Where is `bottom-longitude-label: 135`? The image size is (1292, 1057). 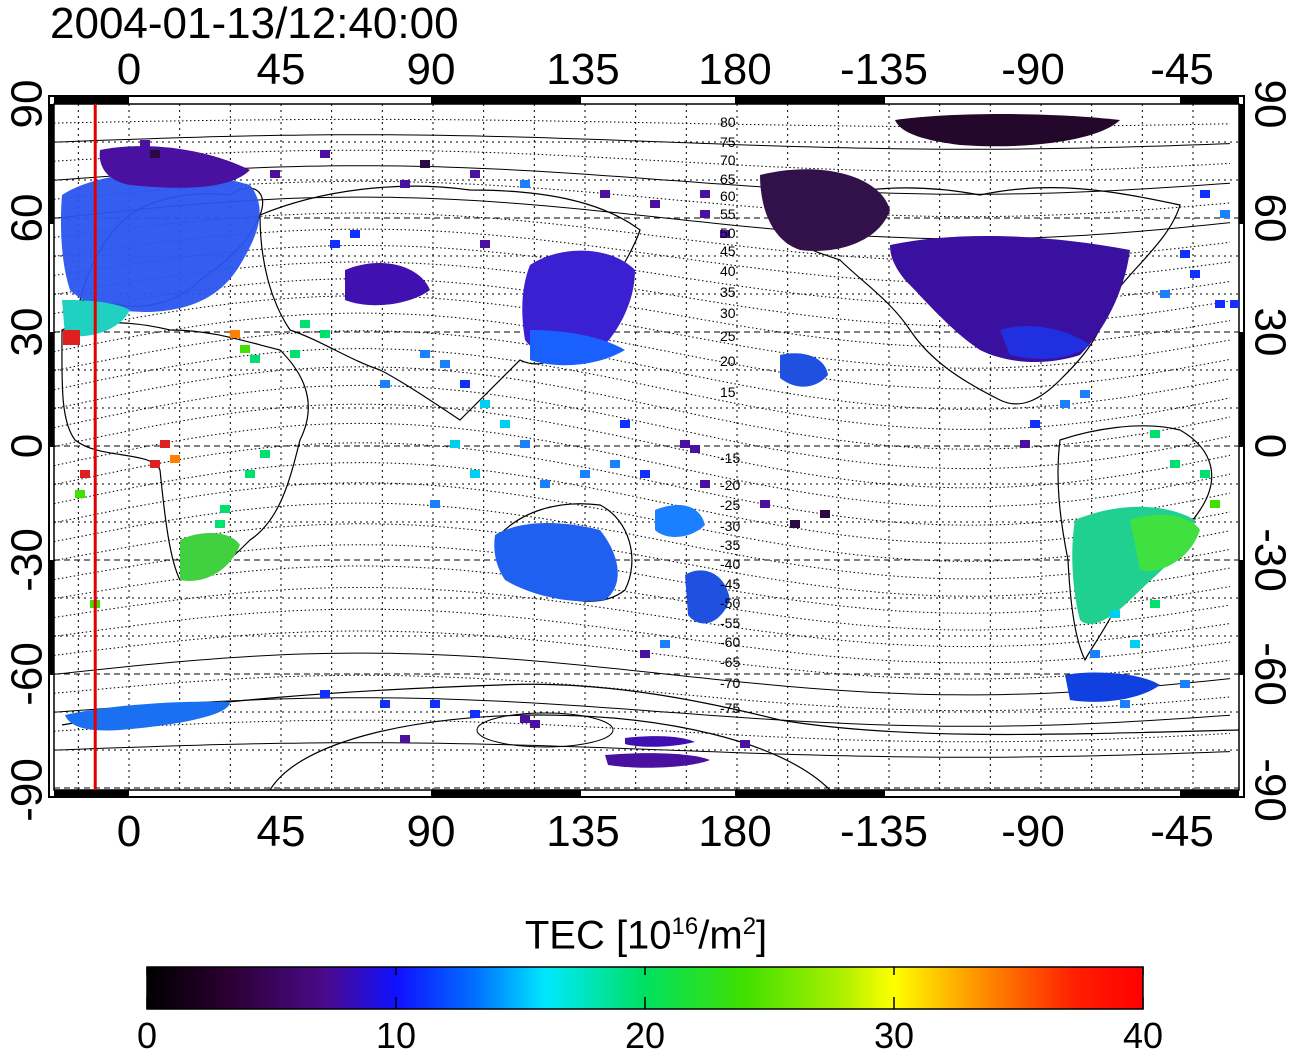 bottom-longitude-label: 135 is located at coordinates (582, 831).